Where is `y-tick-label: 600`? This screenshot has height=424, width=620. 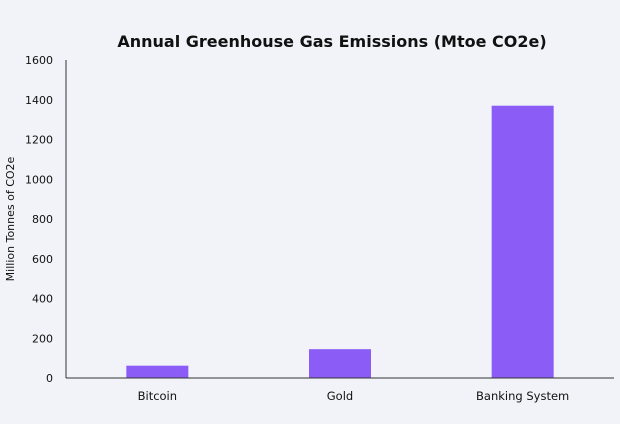 y-tick-label: 600 is located at coordinates (42, 259).